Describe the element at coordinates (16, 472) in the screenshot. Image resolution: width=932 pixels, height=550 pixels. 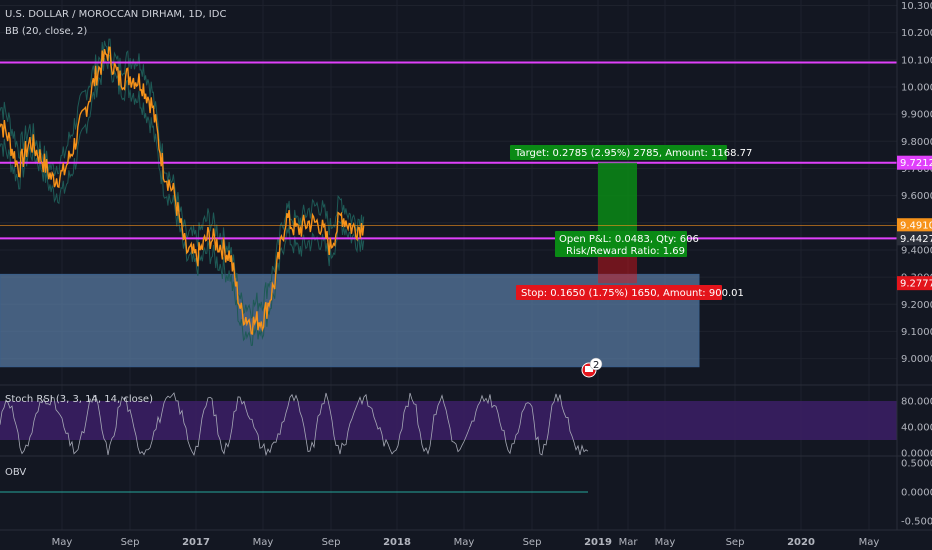
I see `obv-legend: OBV` at that location.